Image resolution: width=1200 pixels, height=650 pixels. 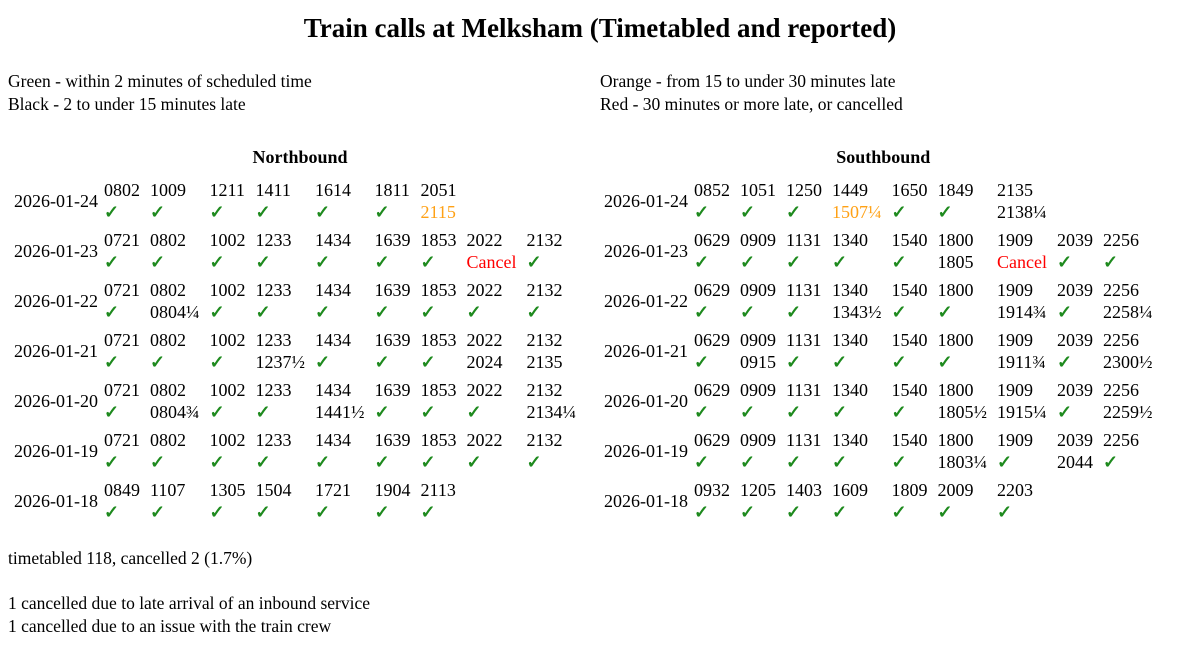 What do you see at coordinates (1074, 390) in the screenshot?
I see `scheduled-time: 2039` at bounding box center [1074, 390].